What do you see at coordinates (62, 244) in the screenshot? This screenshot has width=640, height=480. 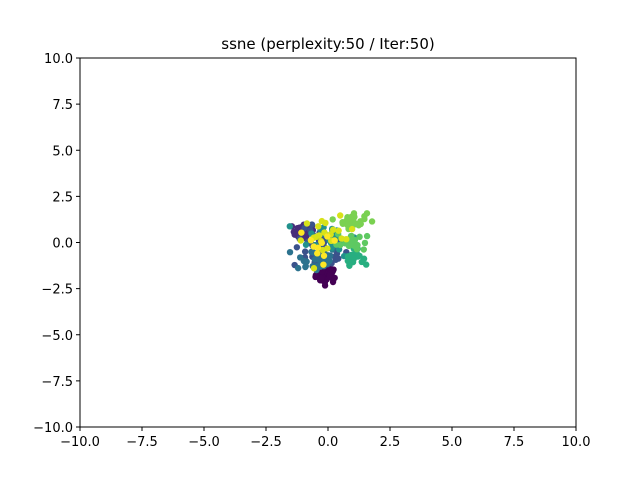 I see `y-tick-label: 0.0` at bounding box center [62, 244].